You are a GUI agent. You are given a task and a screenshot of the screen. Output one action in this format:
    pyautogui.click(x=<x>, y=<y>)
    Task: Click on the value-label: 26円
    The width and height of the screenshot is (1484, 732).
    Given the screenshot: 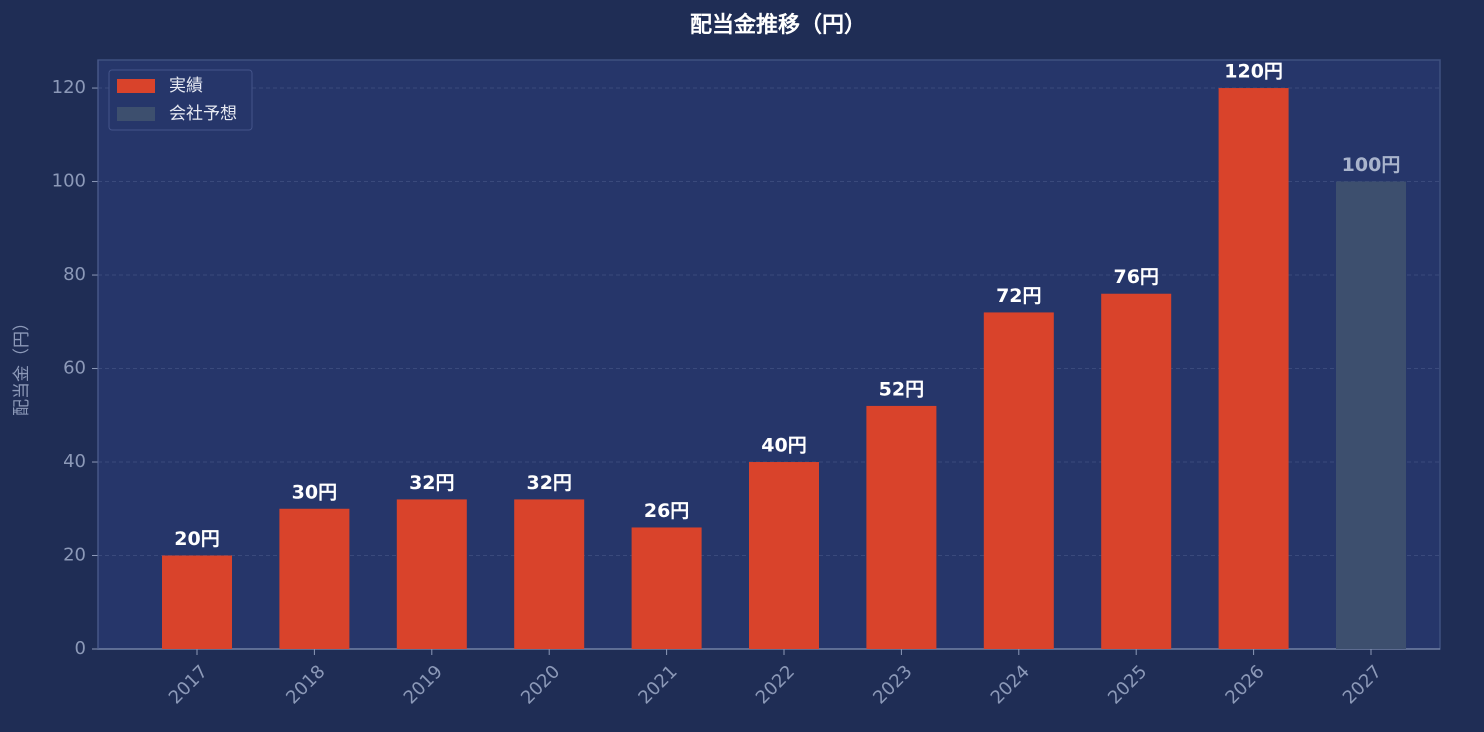 What is the action you would take?
    pyautogui.click(x=666, y=511)
    